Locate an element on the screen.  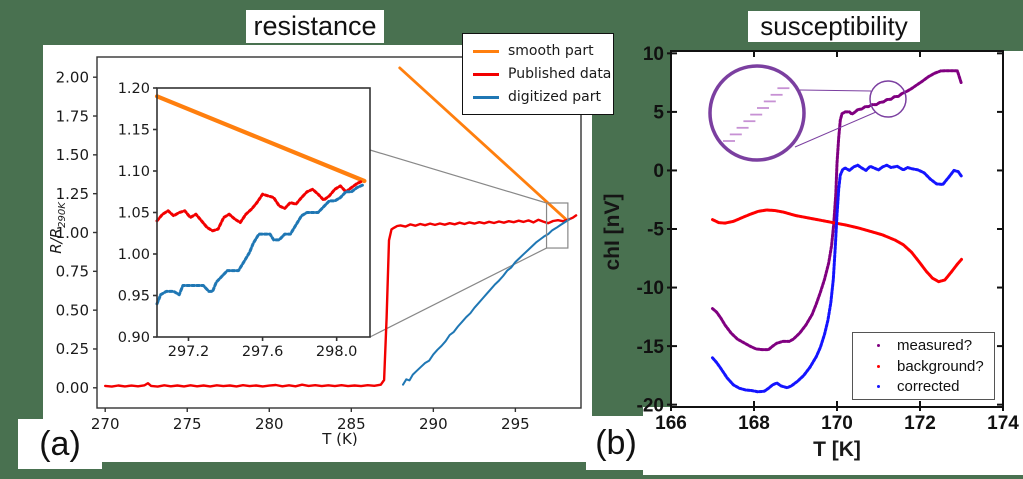
ylabel-a-subscript: 290K is located at coordinates (62, 215).